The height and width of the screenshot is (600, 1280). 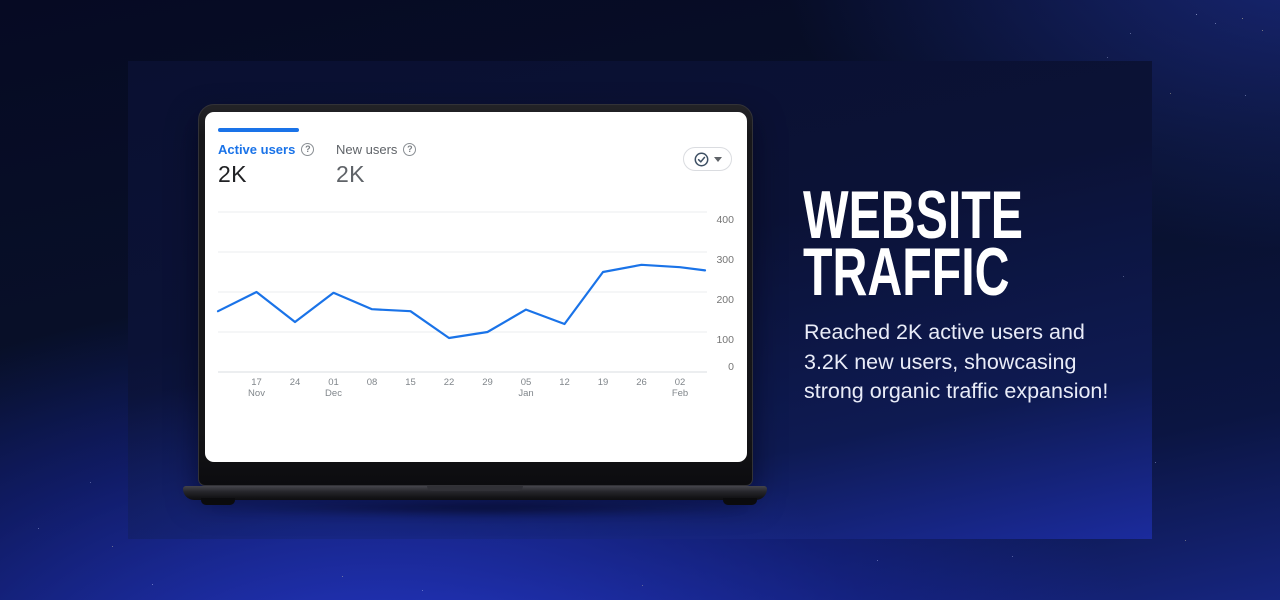 What do you see at coordinates (680, 393) in the screenshot?
I see `svg-text: Feb` at bounding box center [680, 393].